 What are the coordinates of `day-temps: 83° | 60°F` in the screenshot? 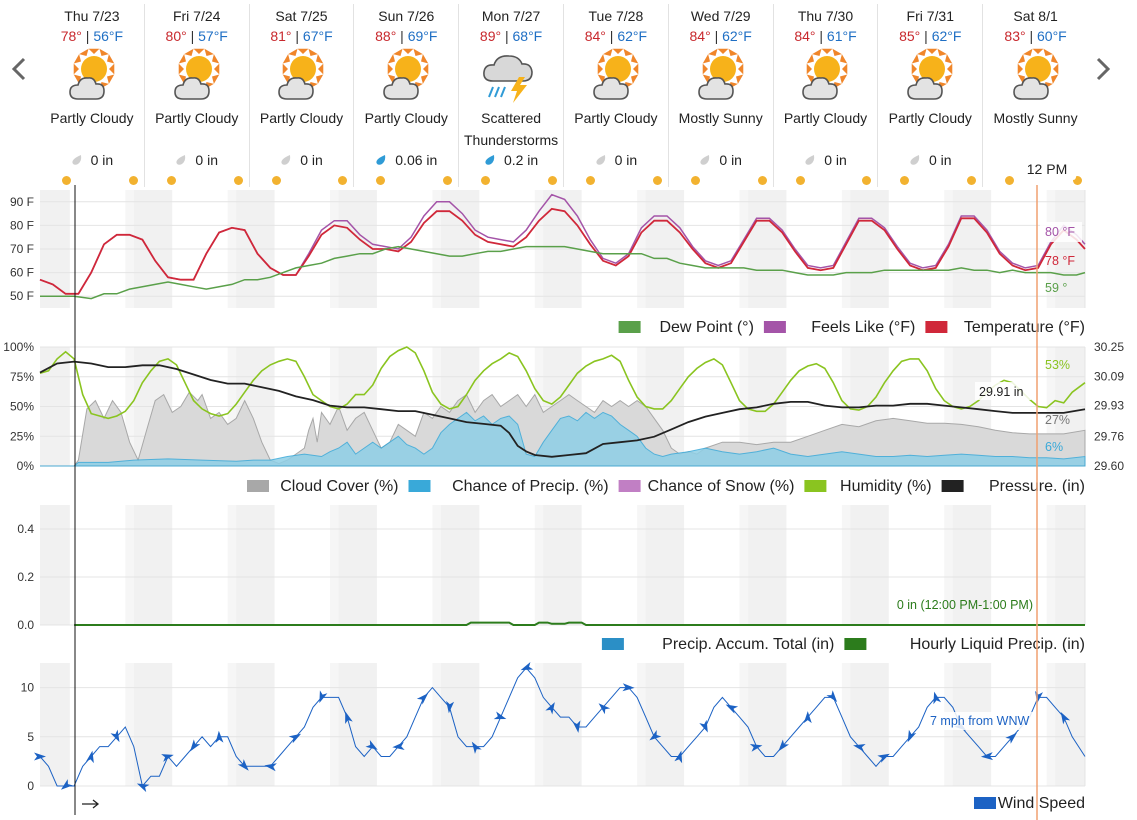 It's located at (1035, 36).